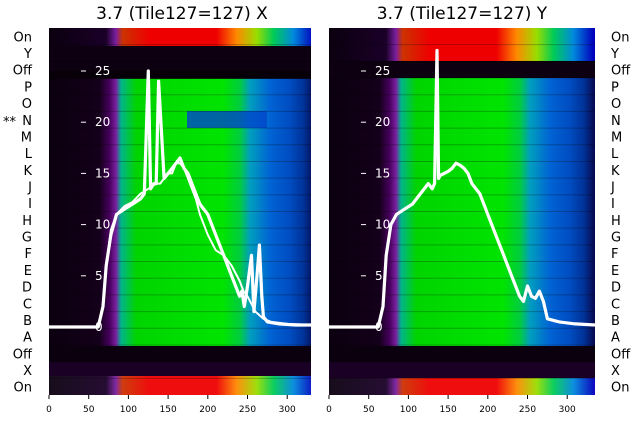 This screenshot has height=440, width=640. What do you see at coordinates (182, 14) in the screenshot?
I see `left-panel-title: 3.7 (Tile127=127) X` at bounding box center [182, 14].